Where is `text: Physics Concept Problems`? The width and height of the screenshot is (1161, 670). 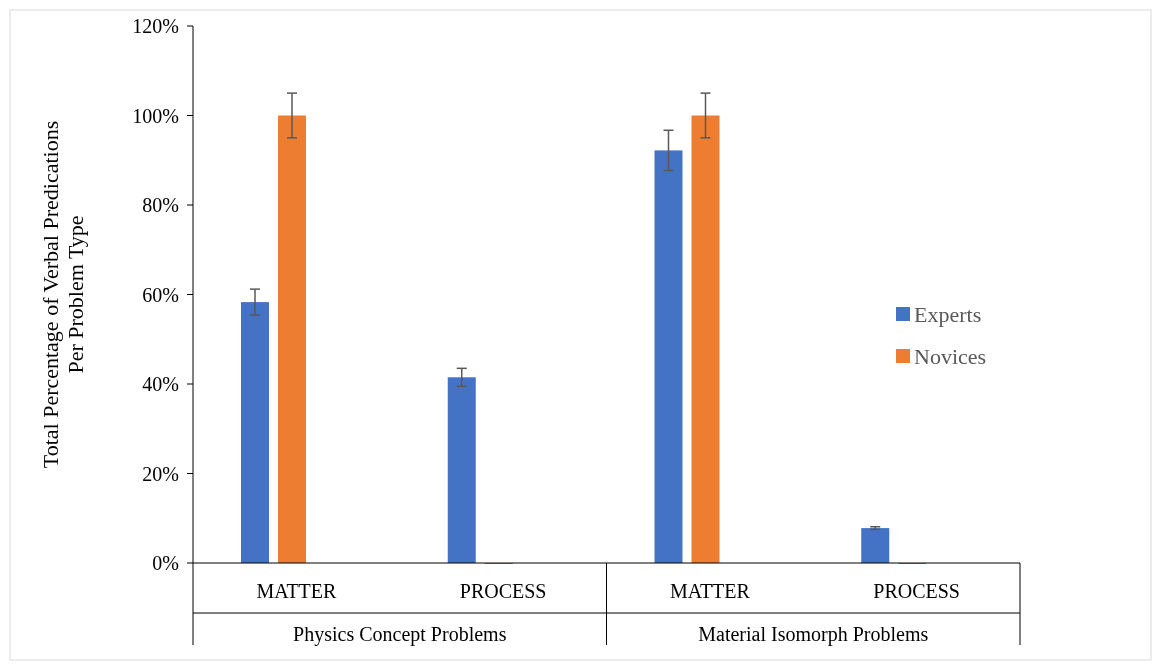
text: Physics Concept Problems is located at coordinates (400, 634).